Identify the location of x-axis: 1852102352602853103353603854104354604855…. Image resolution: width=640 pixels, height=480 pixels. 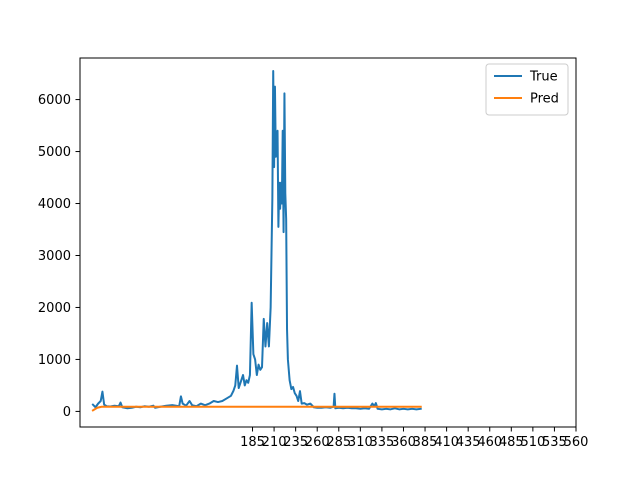
(414, 438).